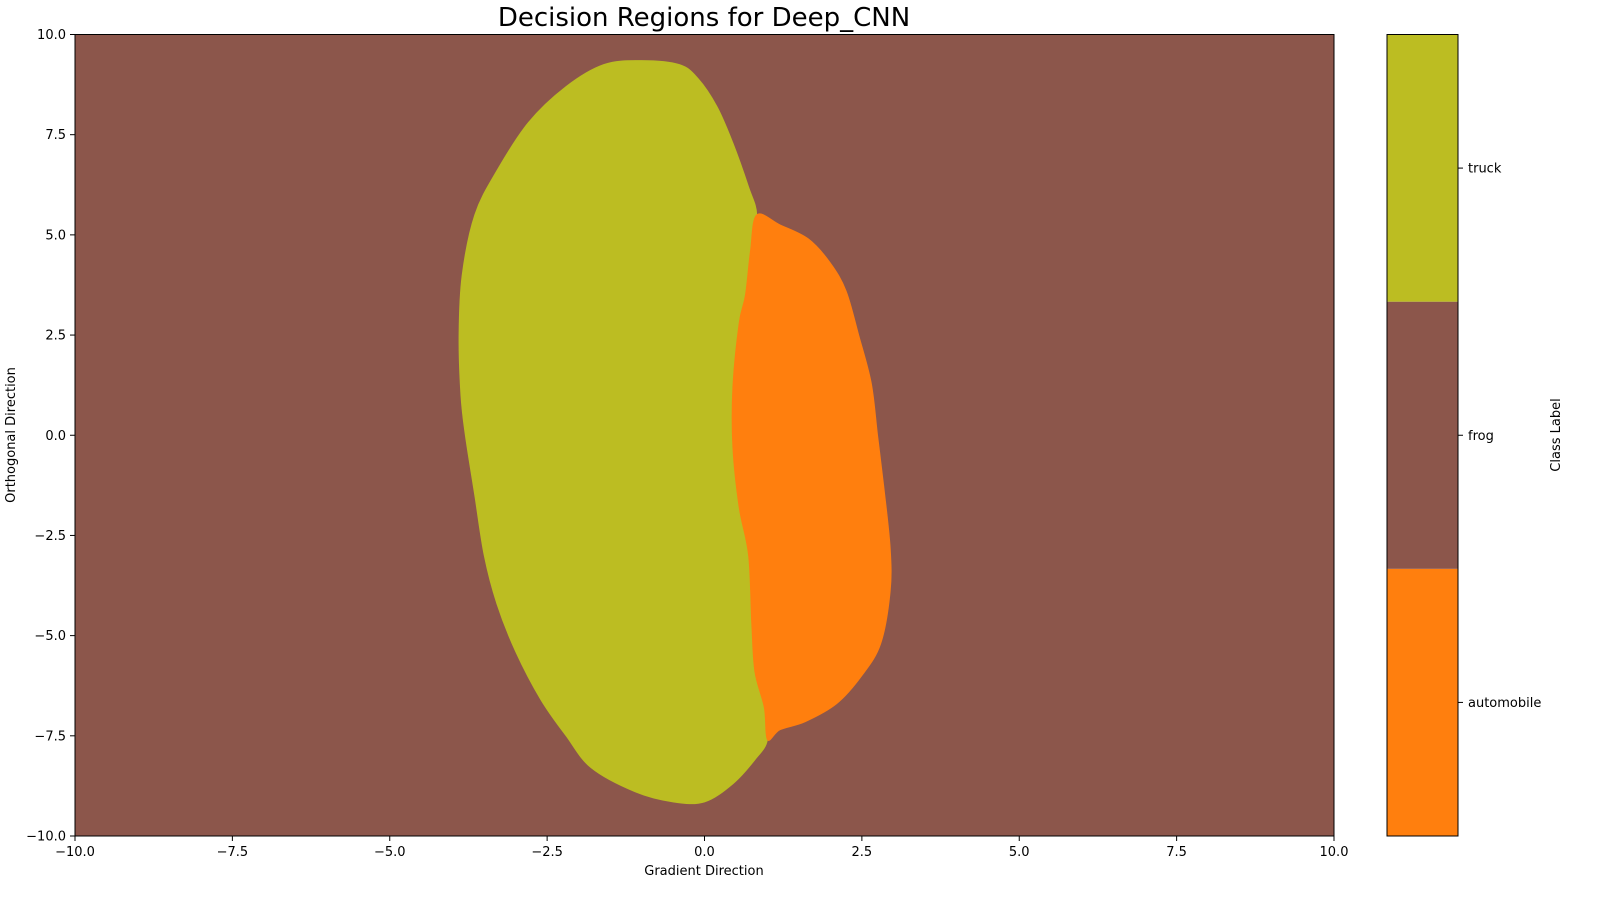 The width and height of the screenshot is (1600, 900). What do you see at coordinates (46, 837) in the screenshot?
I see `y-tick-label: −10.0` at bounding box center [46, 837].